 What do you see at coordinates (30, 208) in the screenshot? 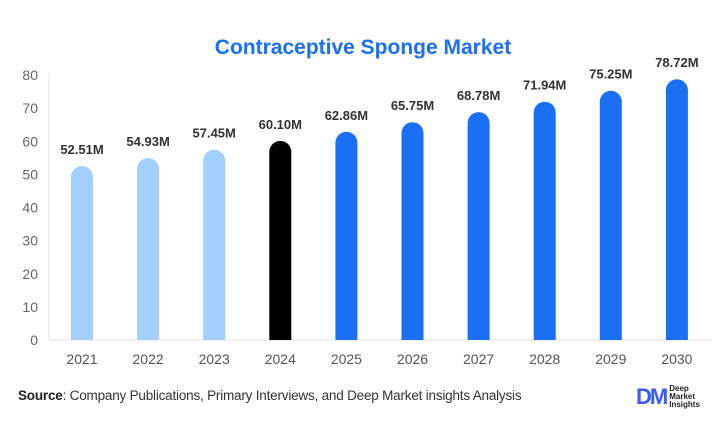
I see `y-tick-label: 40` at bounding box center [30, 208].